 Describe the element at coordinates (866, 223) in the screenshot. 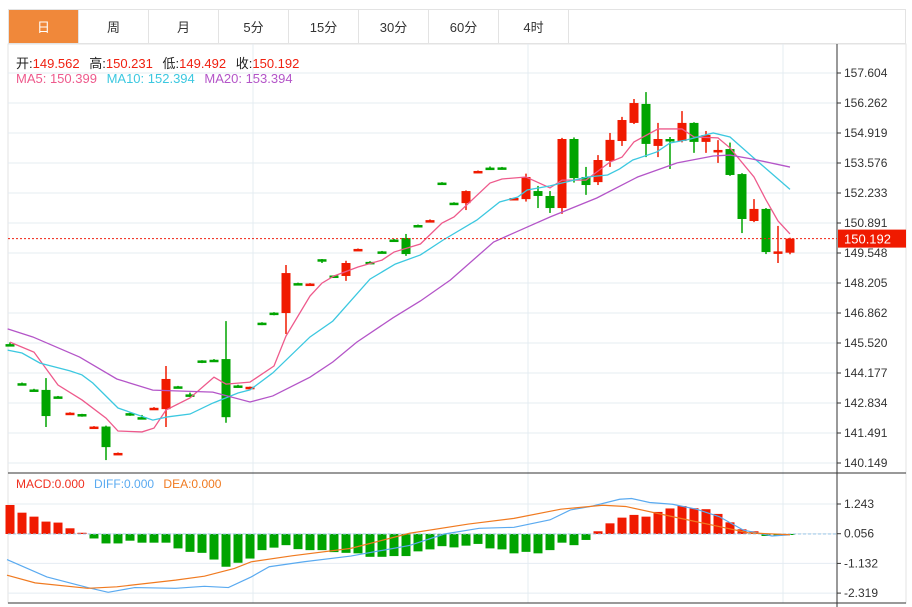

I see `price-tick-label: 150.891` at that location.